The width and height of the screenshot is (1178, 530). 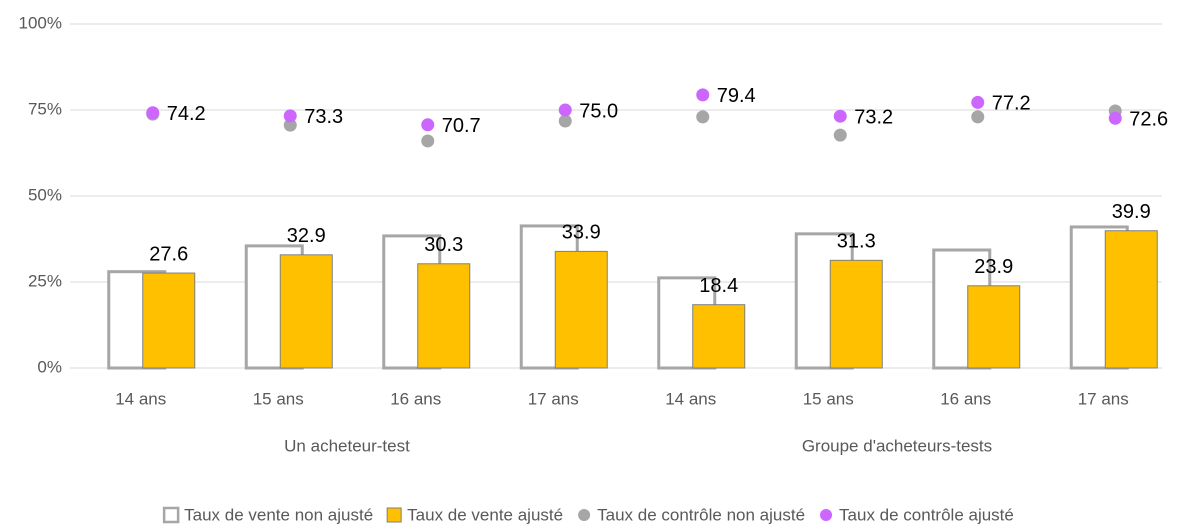 What do you see at coordinates (736, 96) in the screenshot?
I see `data-label: 79.4` at bounding box center [736, 96].